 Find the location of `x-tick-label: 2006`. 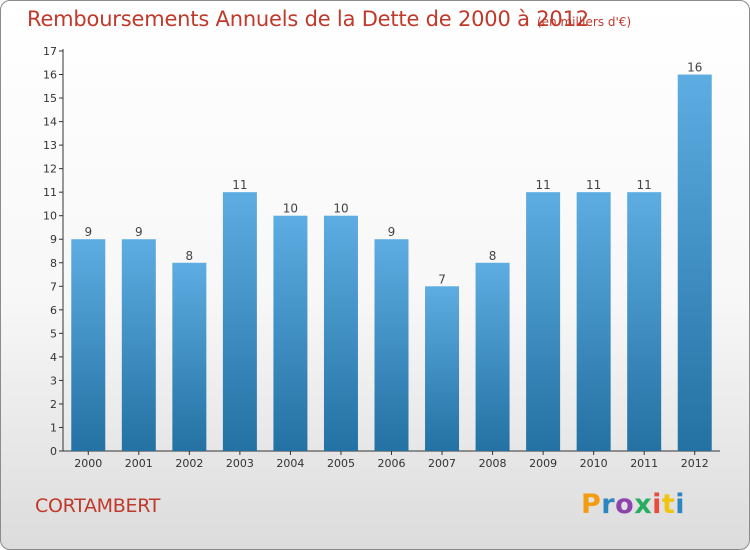

x-tick-label: 2006 is located at coordinates (392, 463).